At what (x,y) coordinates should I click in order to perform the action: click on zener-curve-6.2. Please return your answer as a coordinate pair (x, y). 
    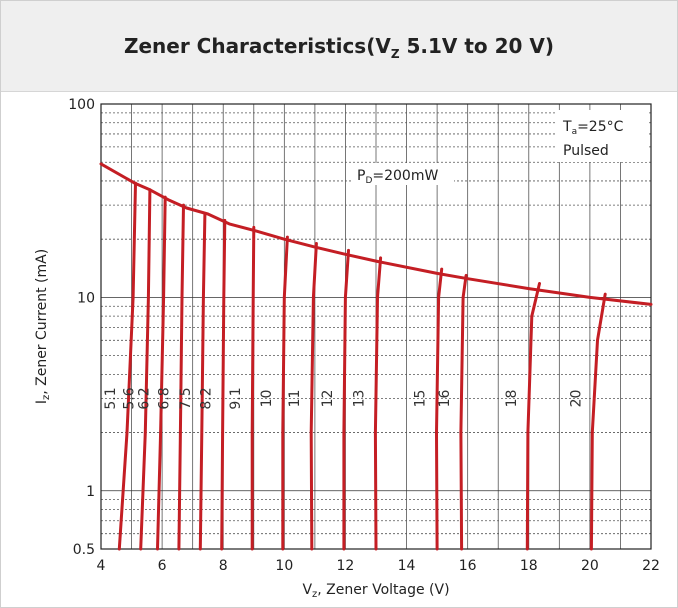
    Looking at the image, I should click on (161, 373).